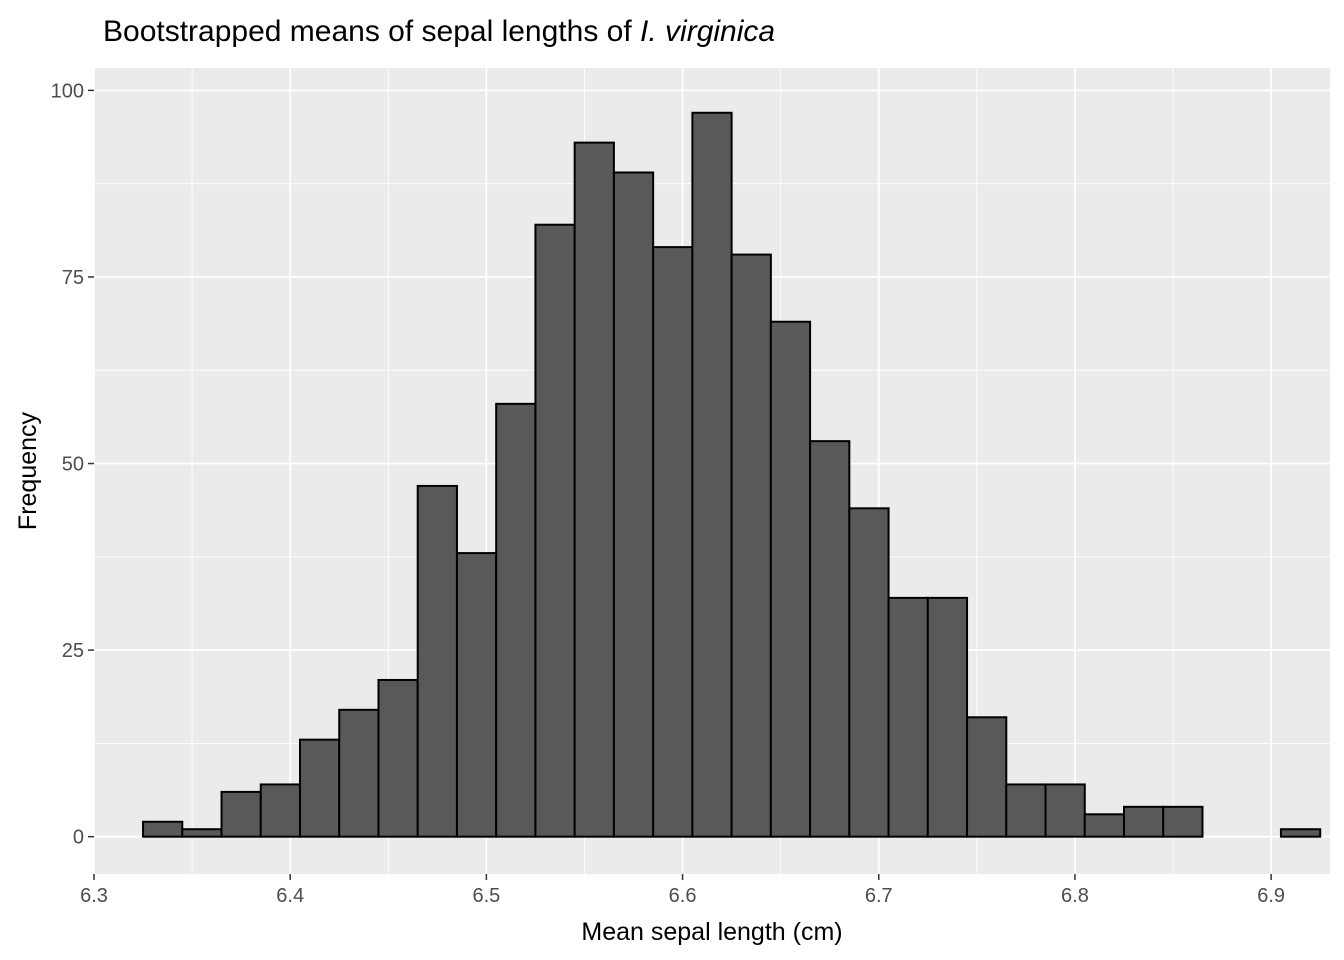  Describe the element at coordinates (78, 838) in the screenshot. I see `y-tick-label: 0` at that location.